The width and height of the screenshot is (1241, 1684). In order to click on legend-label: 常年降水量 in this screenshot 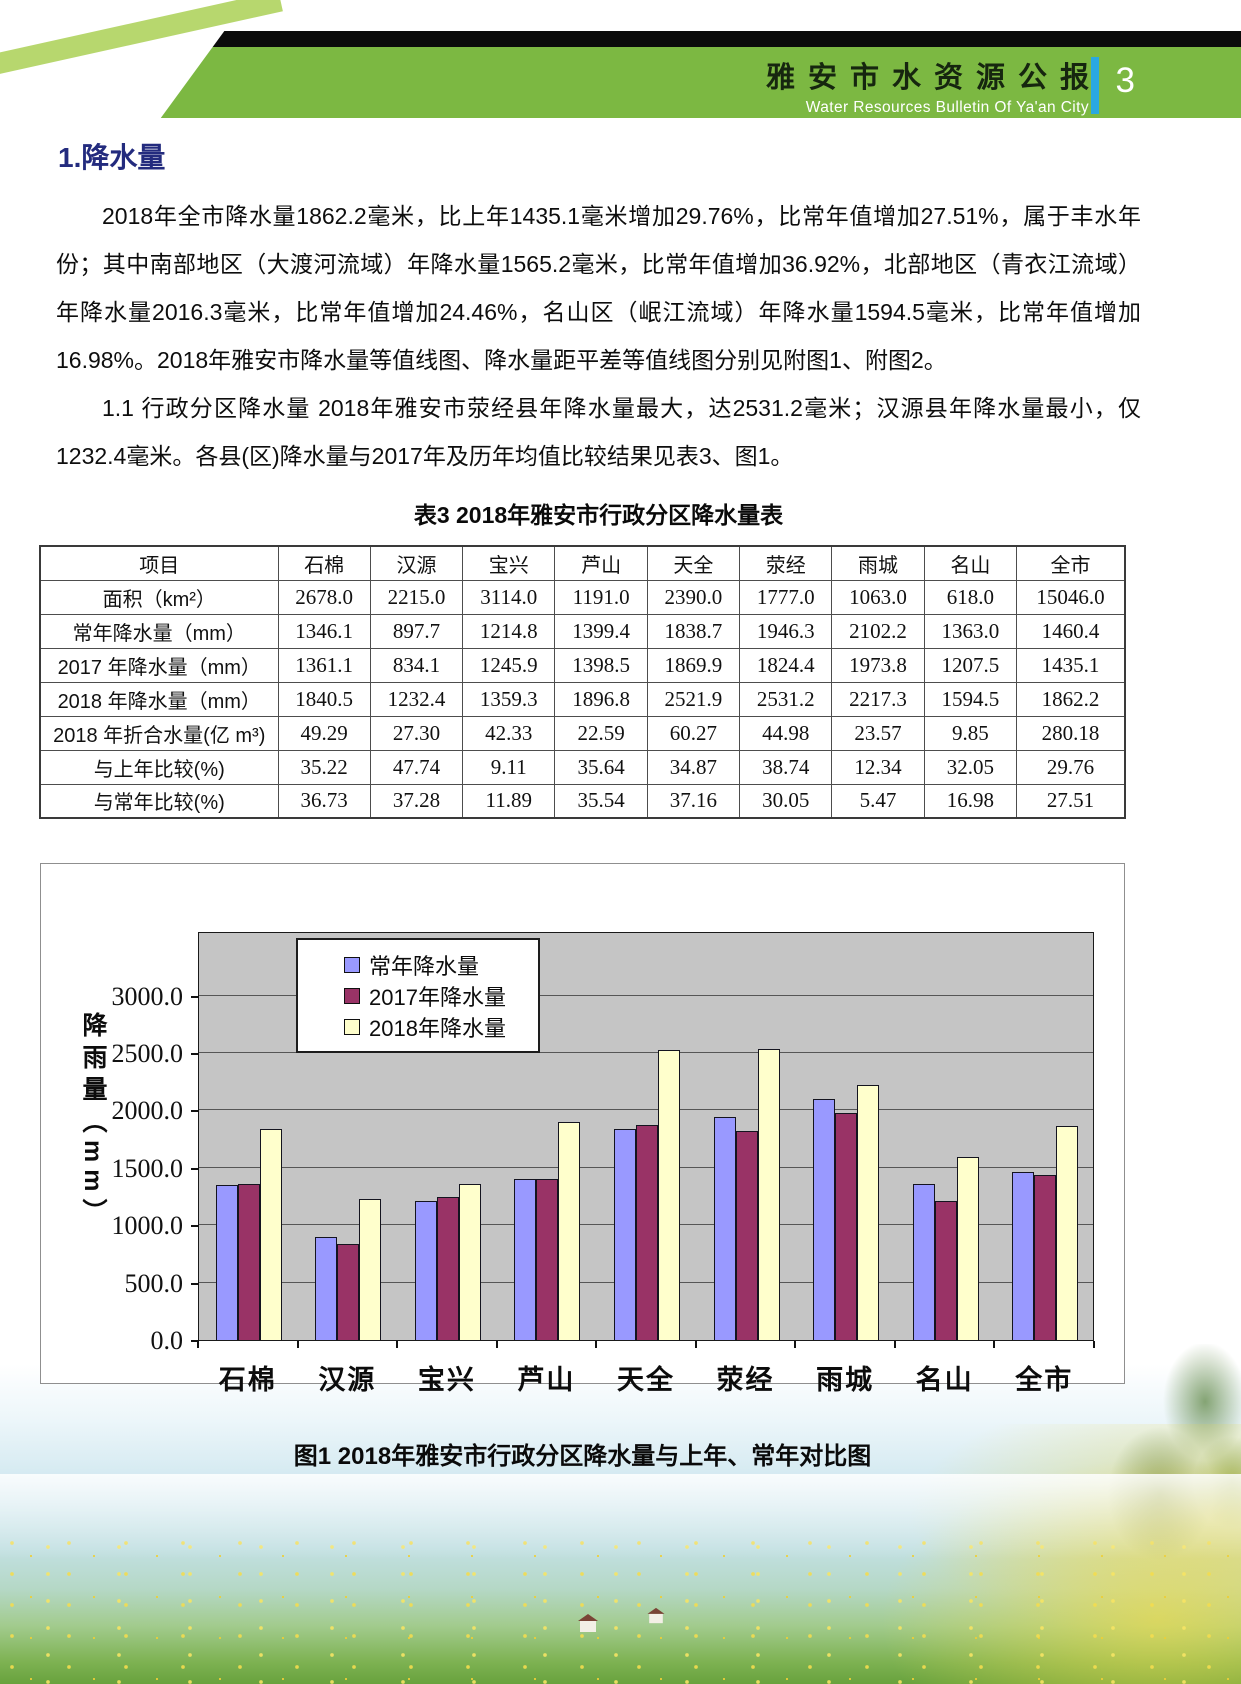, I will do `click(424, 966)`.